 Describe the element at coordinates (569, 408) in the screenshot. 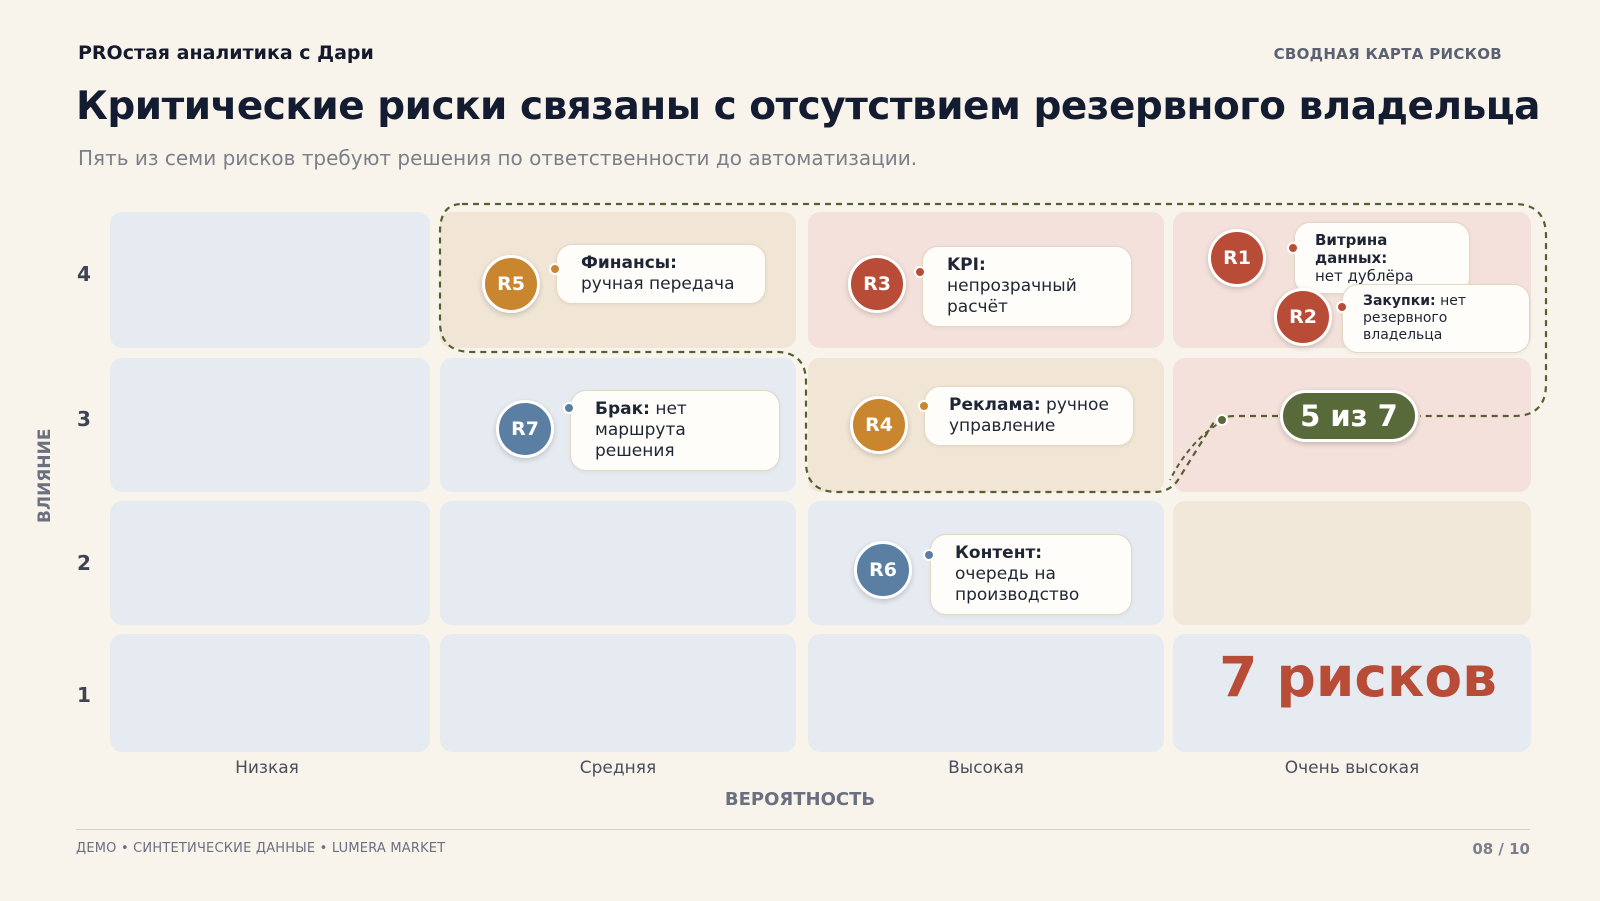

I see `risk-r7-dot` at that location.